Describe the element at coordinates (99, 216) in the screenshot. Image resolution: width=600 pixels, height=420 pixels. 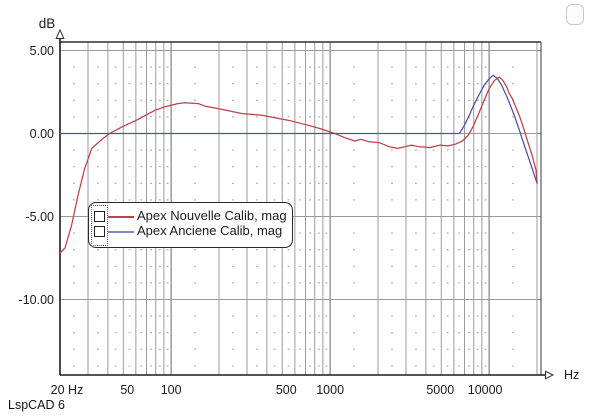
I see `legend-checkbox-nouvelle` at that location.